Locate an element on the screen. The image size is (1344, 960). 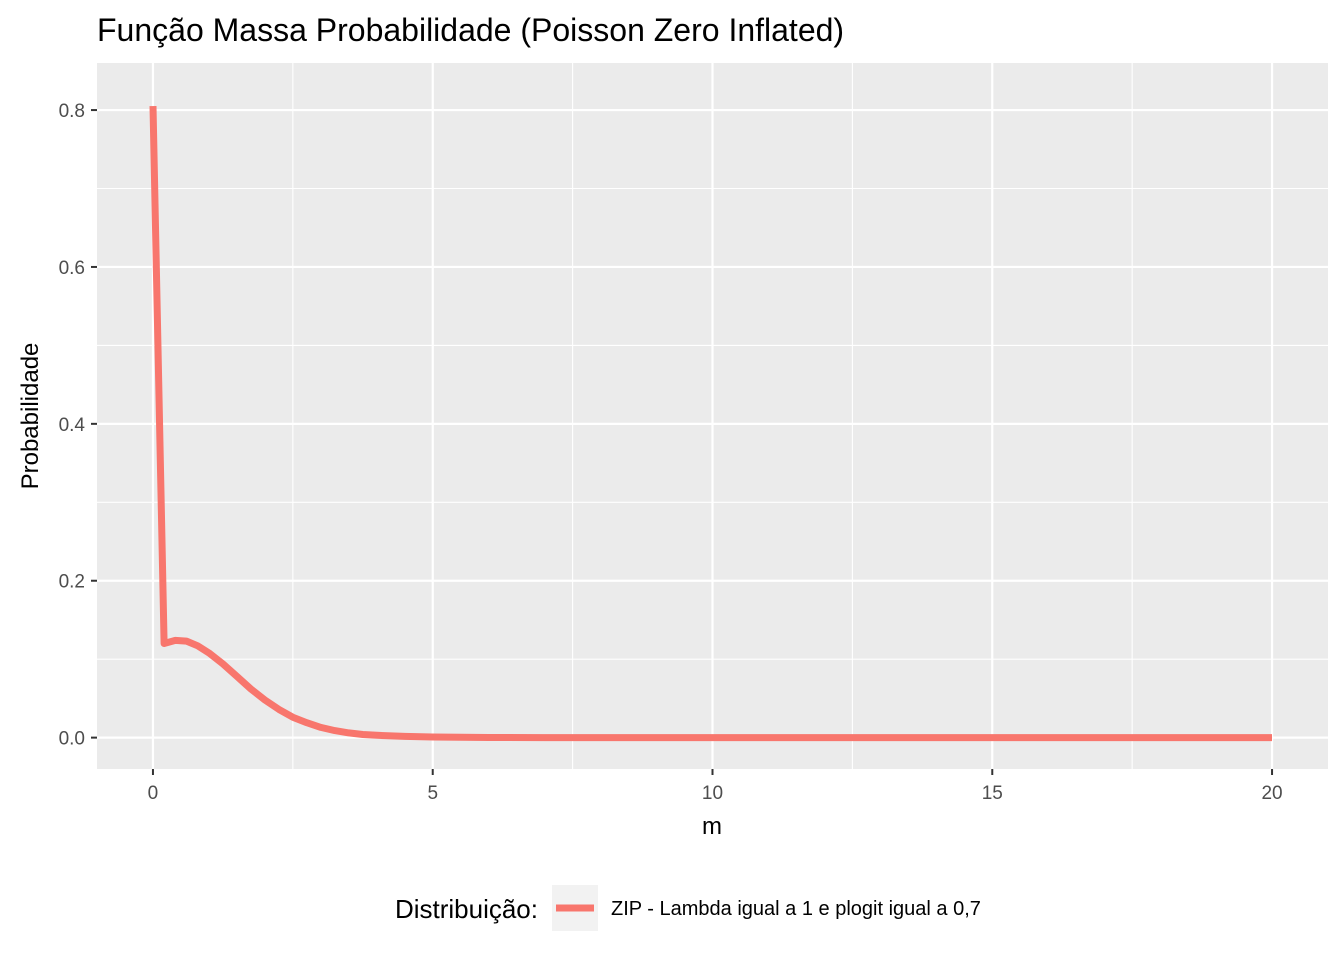
x-tick-label: 0 is located at coordinates (153, 793).